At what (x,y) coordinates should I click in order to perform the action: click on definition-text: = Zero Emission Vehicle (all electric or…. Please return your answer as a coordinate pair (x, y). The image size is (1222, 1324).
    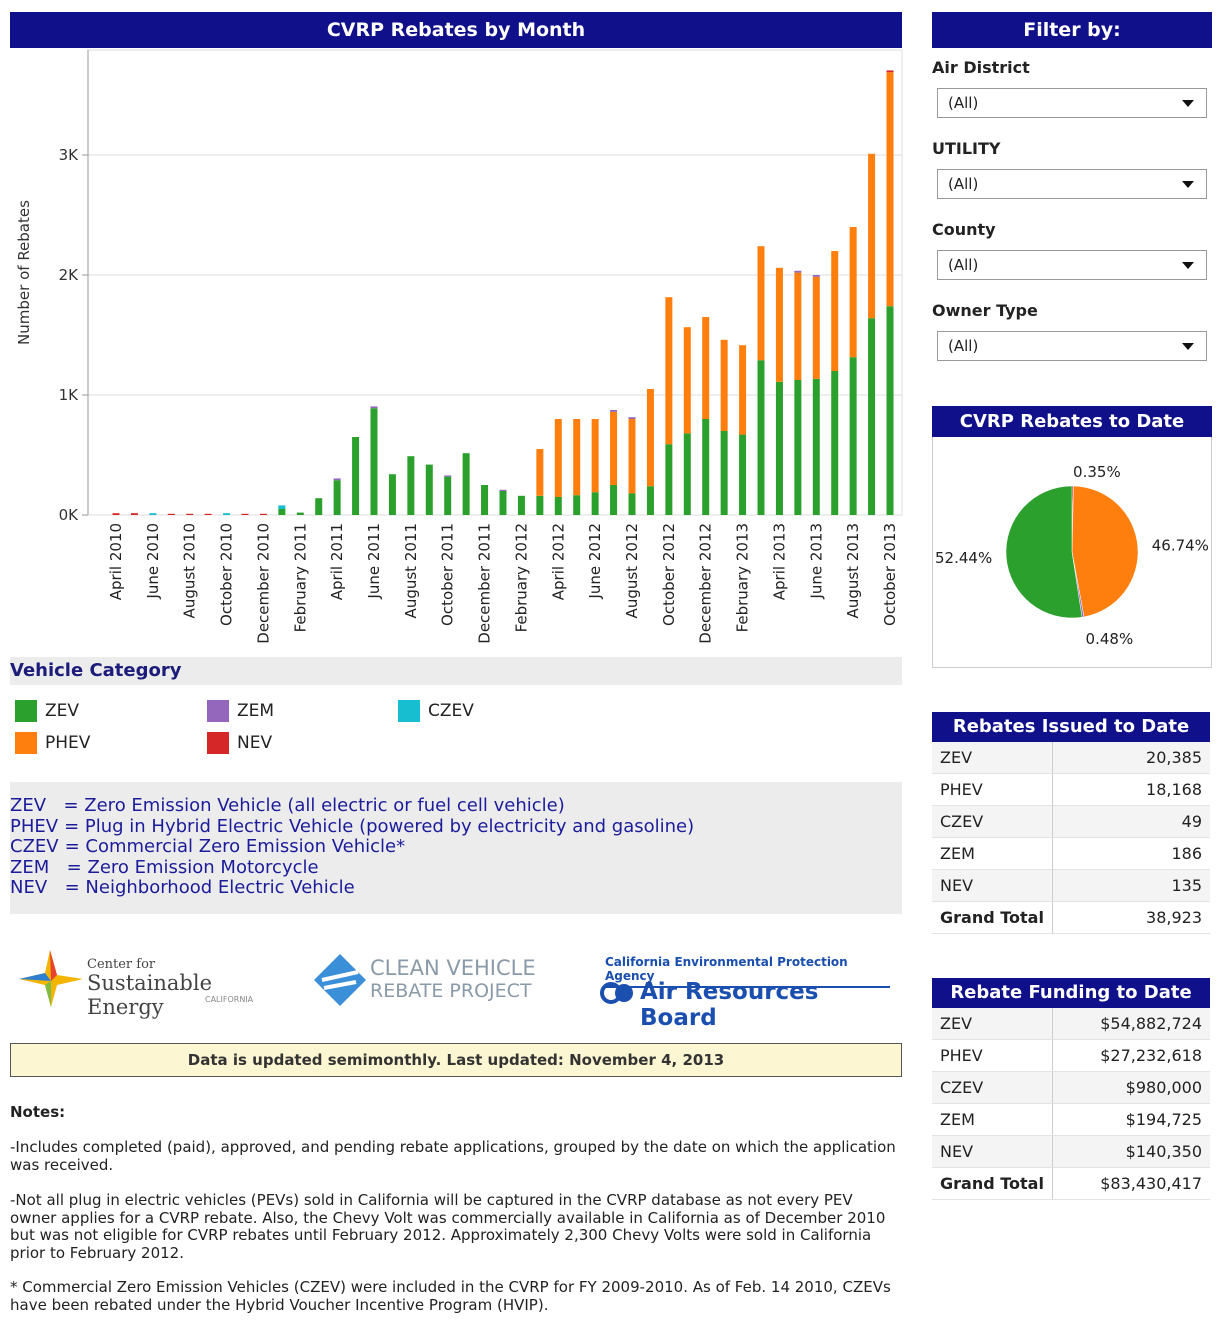
    Looking at the image, I should click on (308, 805).